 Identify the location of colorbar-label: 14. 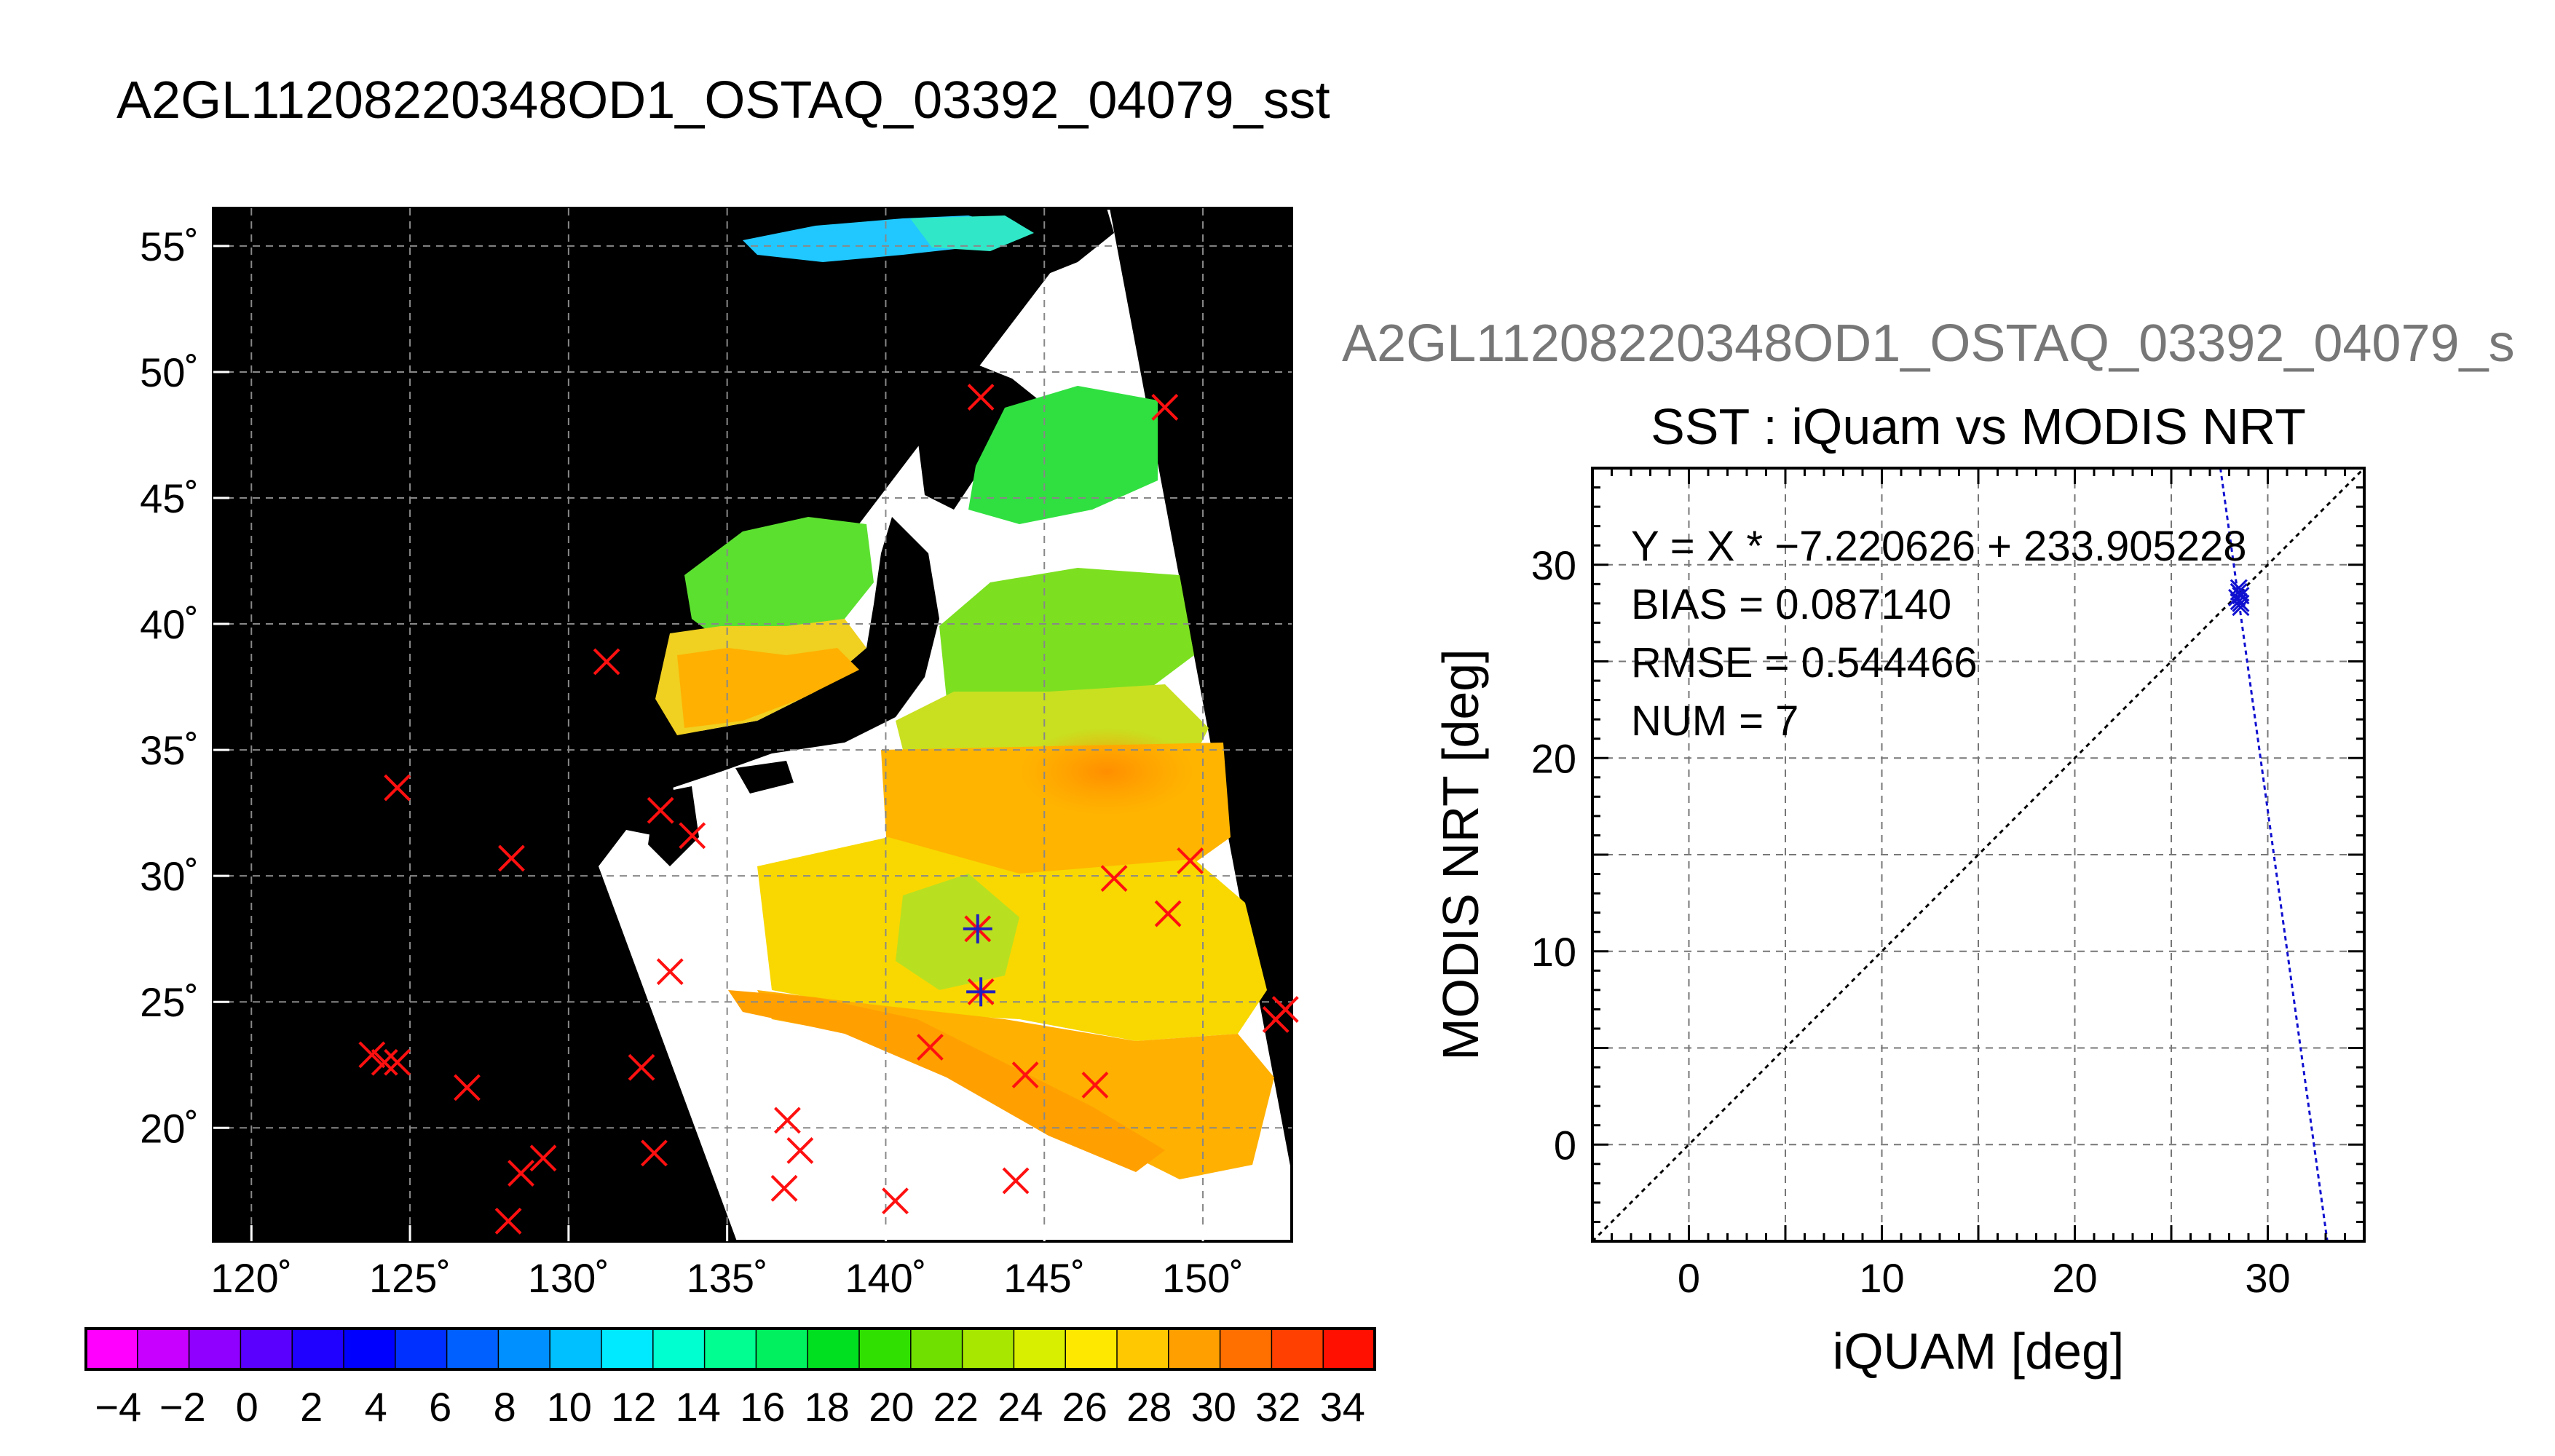
(698, 1407).